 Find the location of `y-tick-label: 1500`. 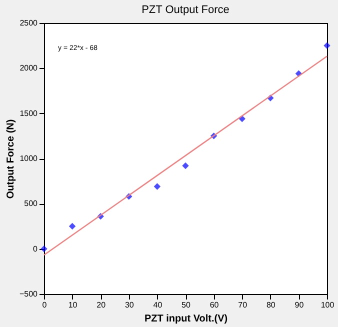

y-tick-label: 1500 is located at coordinates (29, 113).